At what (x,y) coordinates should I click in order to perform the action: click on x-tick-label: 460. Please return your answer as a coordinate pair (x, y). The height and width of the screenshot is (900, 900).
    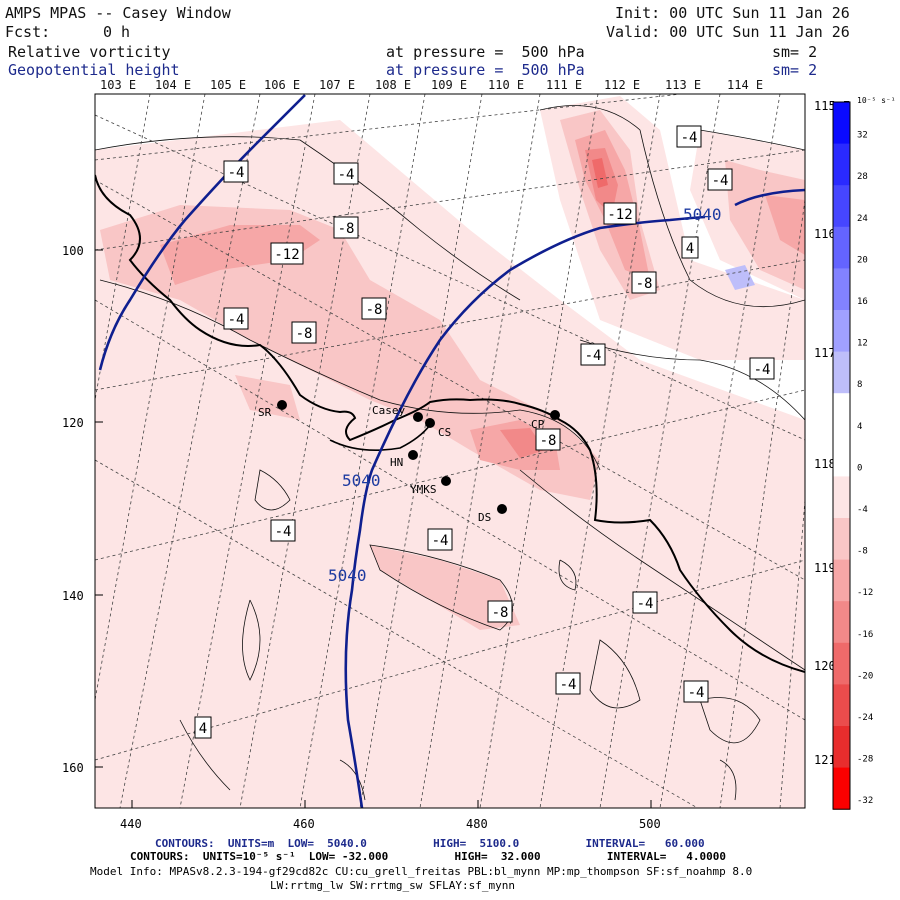
    Looking at the image, I should click on (304, 824).